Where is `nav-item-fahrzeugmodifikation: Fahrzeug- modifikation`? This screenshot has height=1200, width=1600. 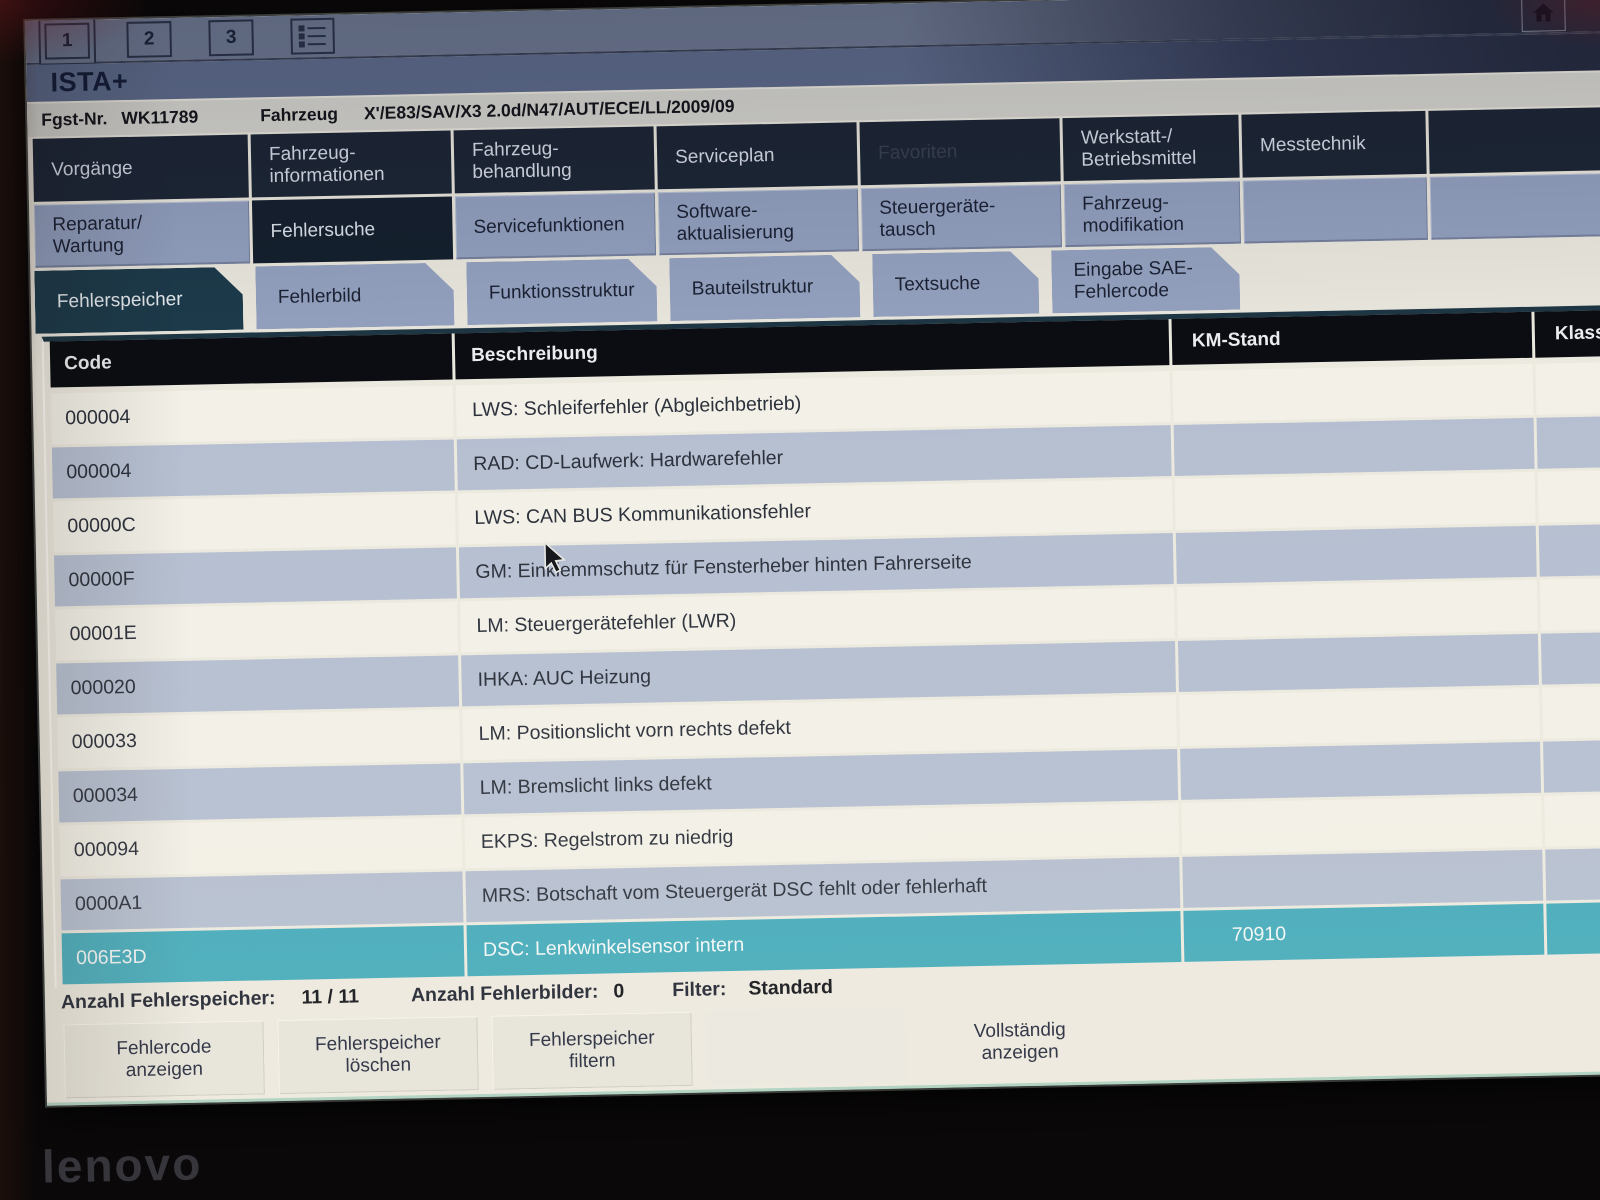
nav-item-fahrzeugmodifikation: Fahrzeug- modifikation is located at coordinates (1152, 214).